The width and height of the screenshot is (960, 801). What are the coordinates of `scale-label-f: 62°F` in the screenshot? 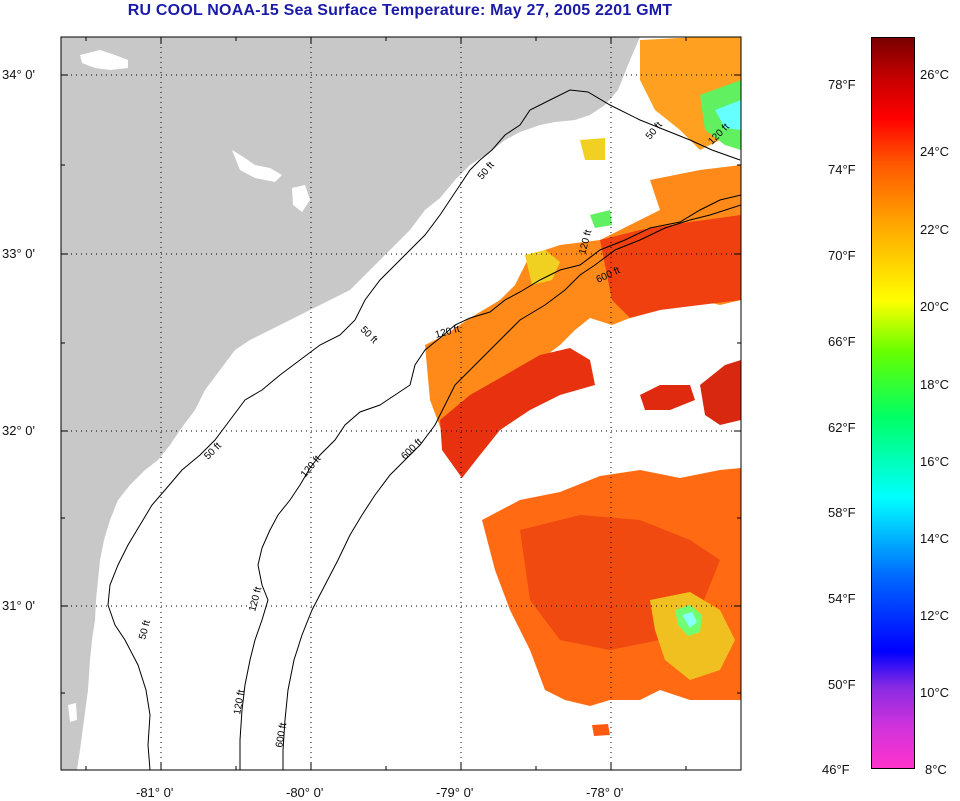 It's located at (842, 427).